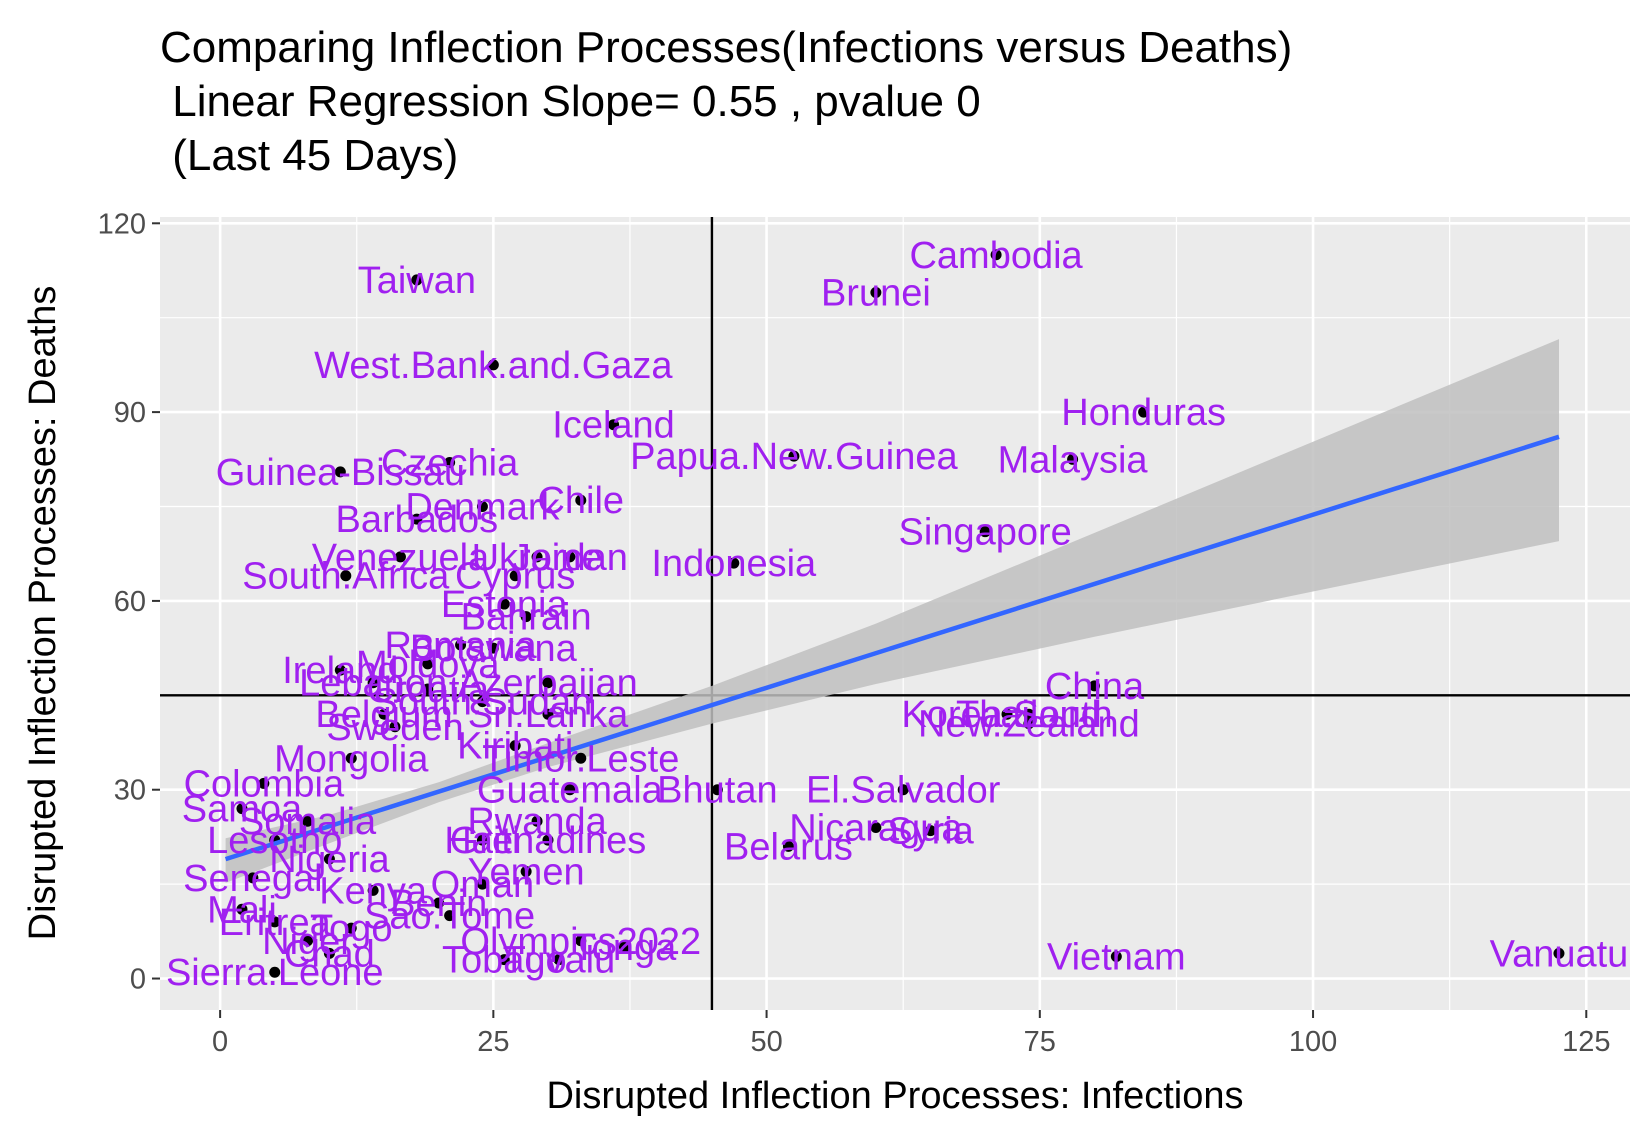 This screenshot has width=1643, height=1137. What do you see at coordinates (570, 101) in the screenshot?
I see `chart-subtitle-1: Linear Regression Slope= 0.55 , pvalue 0` at bounding box center [570, 101].